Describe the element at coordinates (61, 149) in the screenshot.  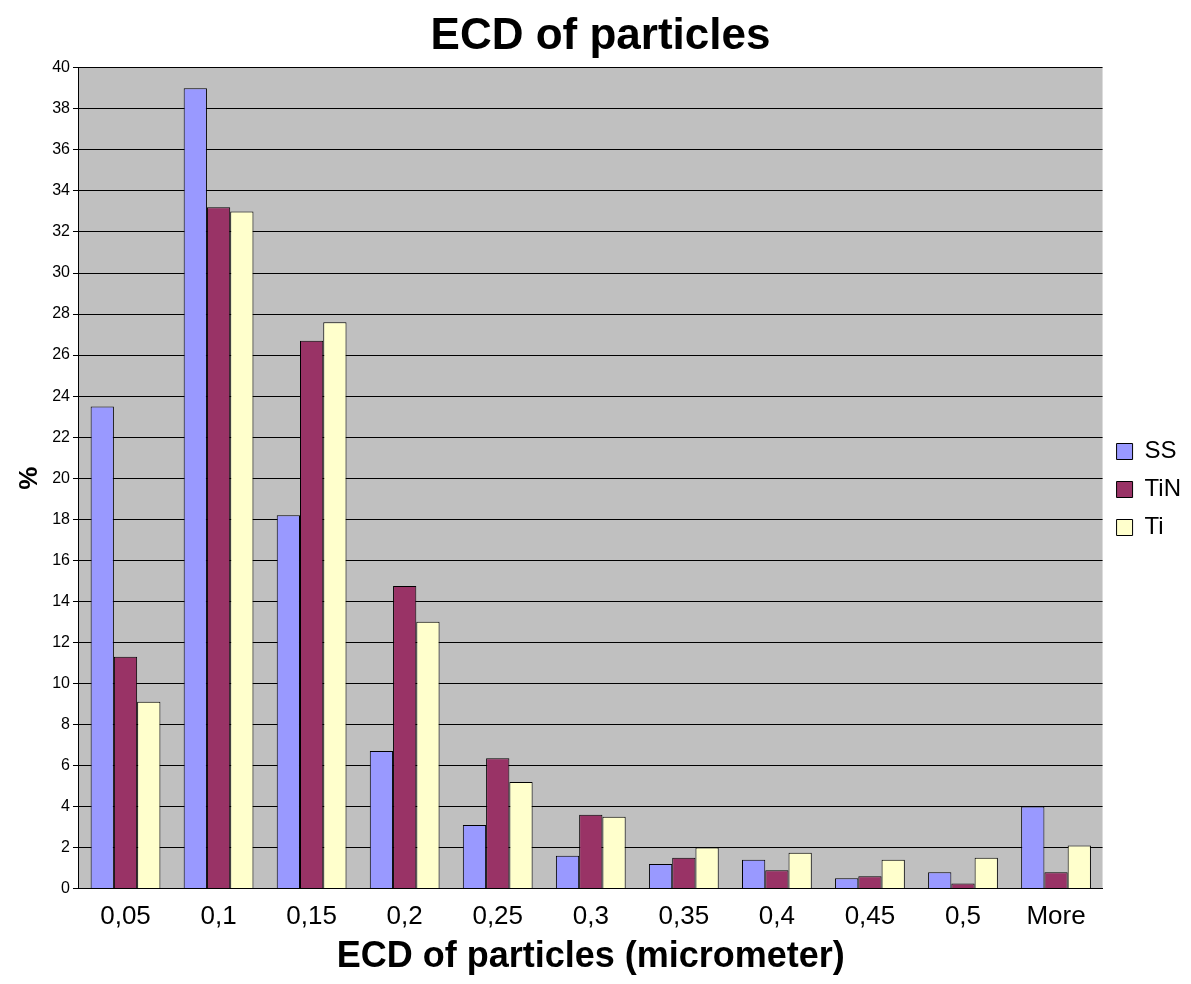
I see `y-tick-label: 36` at that location.